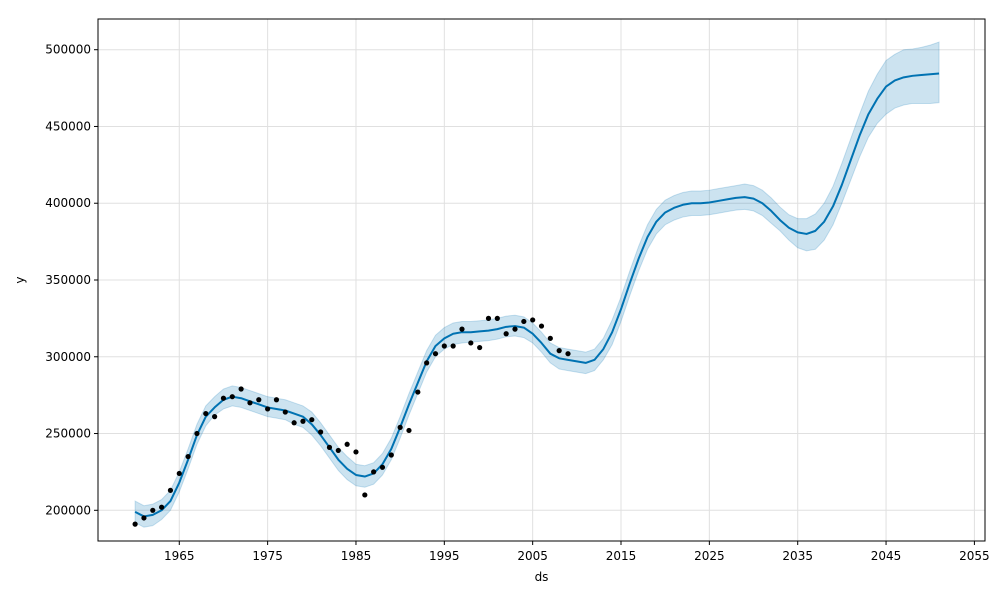 The height and width of the screenshot is (600, 1000). Describe the element at coordinates (974, 556) in the screenshot. I see `x-tick-label: 2055` at that location.